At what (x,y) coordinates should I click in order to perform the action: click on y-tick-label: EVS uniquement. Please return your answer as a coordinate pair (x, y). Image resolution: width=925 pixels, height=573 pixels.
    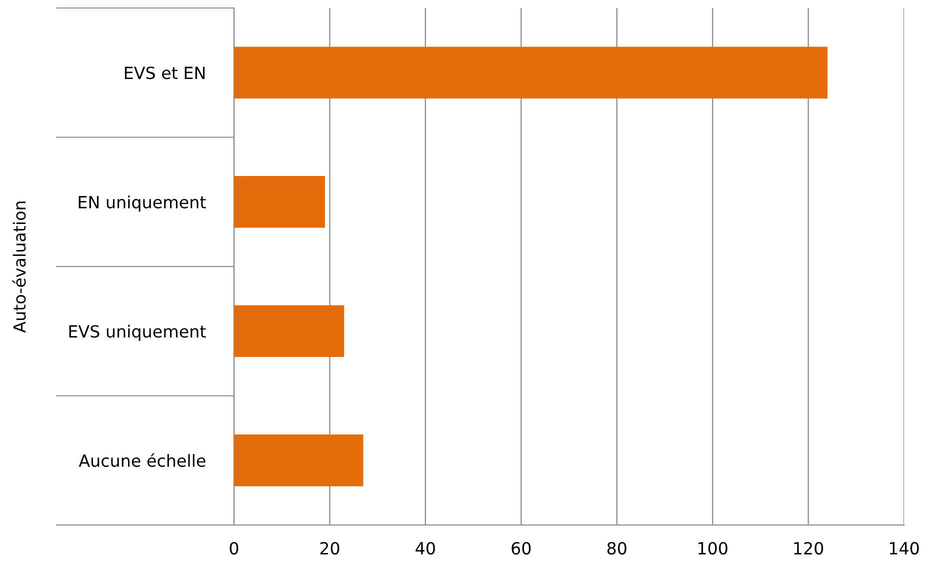
    Looking at the image, I should click on (137, 332).